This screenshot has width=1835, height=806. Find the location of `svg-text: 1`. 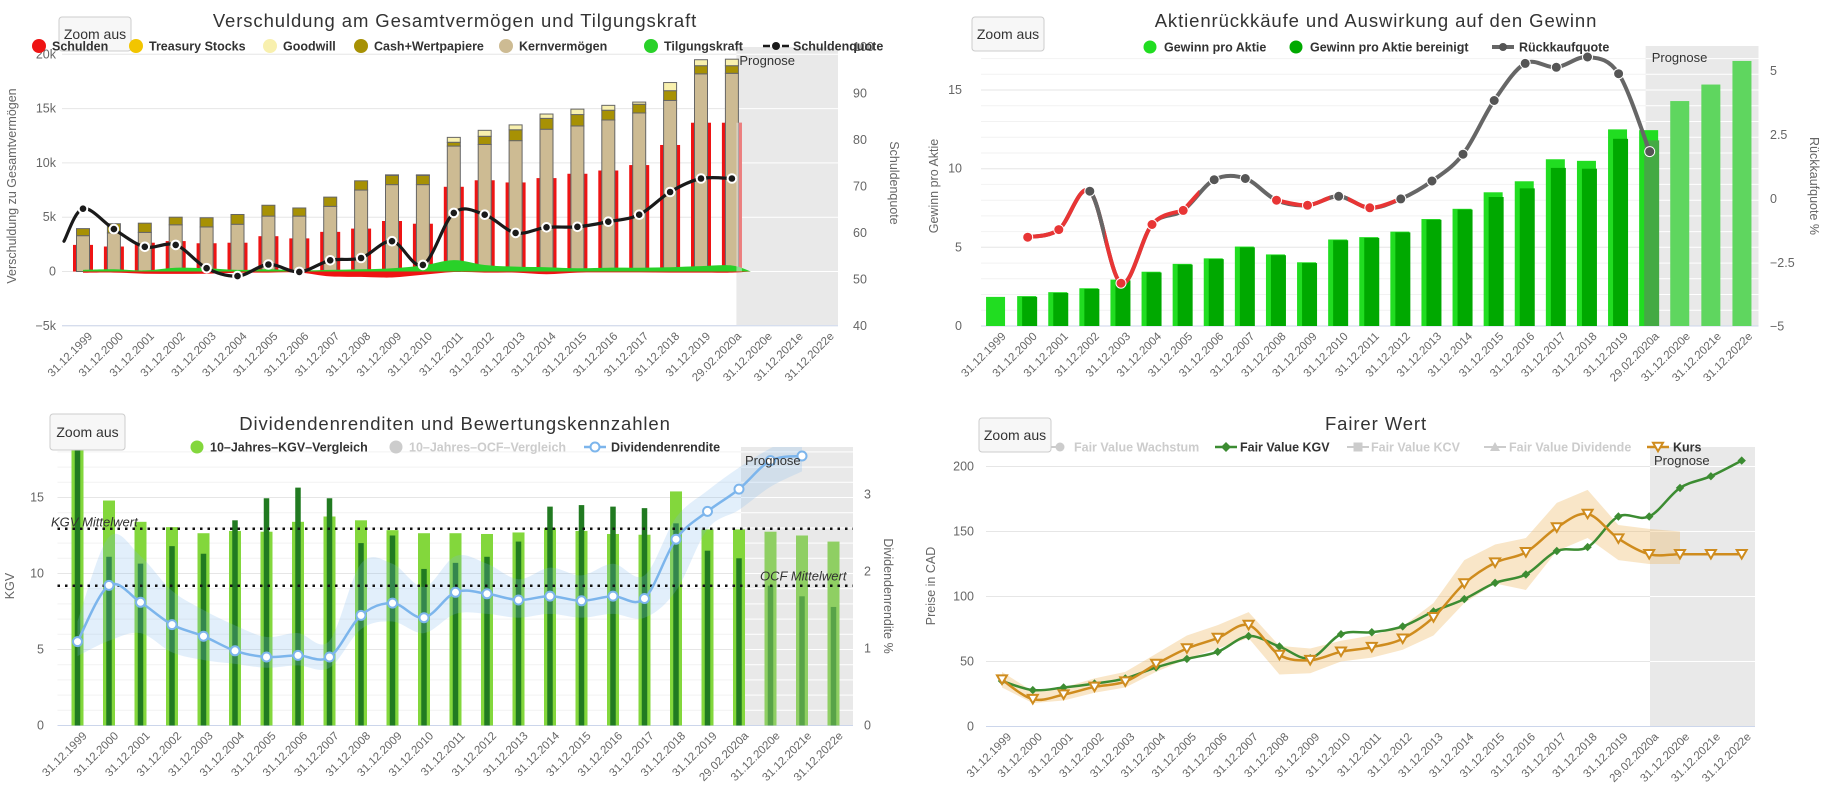

svg-text: 1 is located at coordinates (867, 649).